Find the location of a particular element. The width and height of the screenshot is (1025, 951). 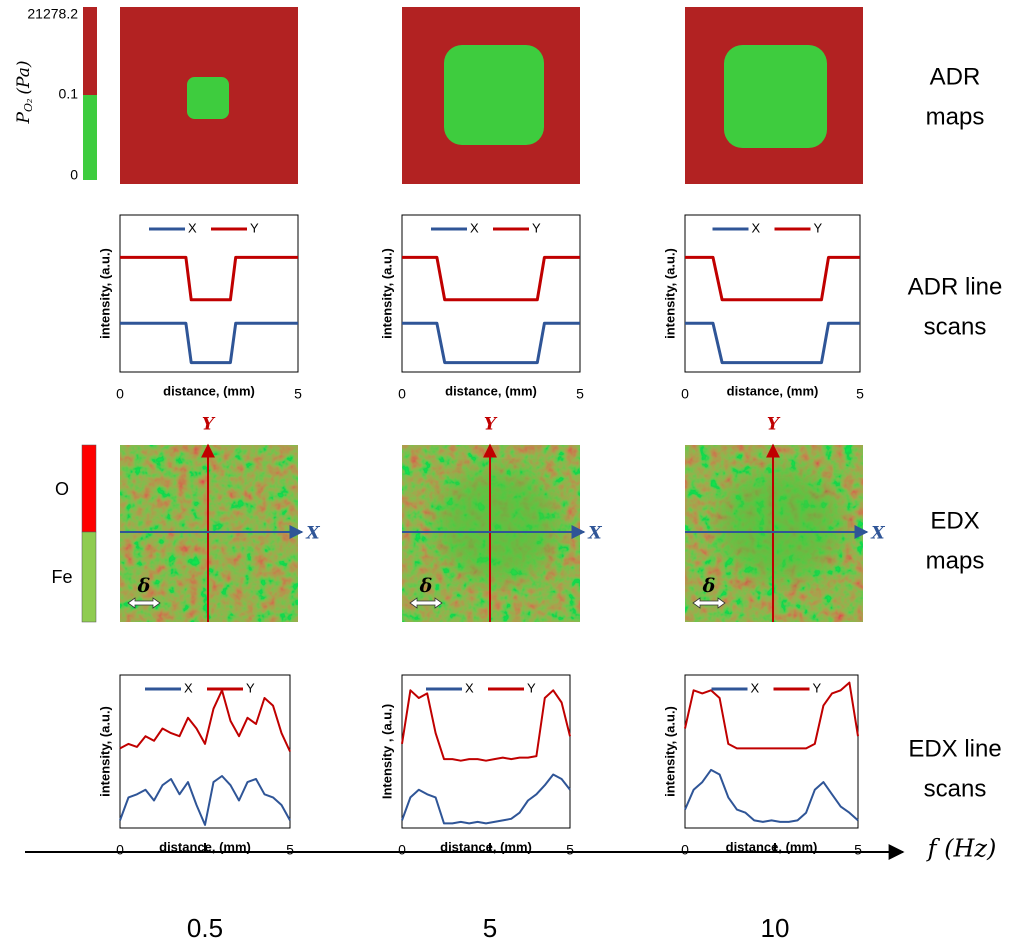

colorbar-label-part: O₂ is located at coordinates (28, 105).